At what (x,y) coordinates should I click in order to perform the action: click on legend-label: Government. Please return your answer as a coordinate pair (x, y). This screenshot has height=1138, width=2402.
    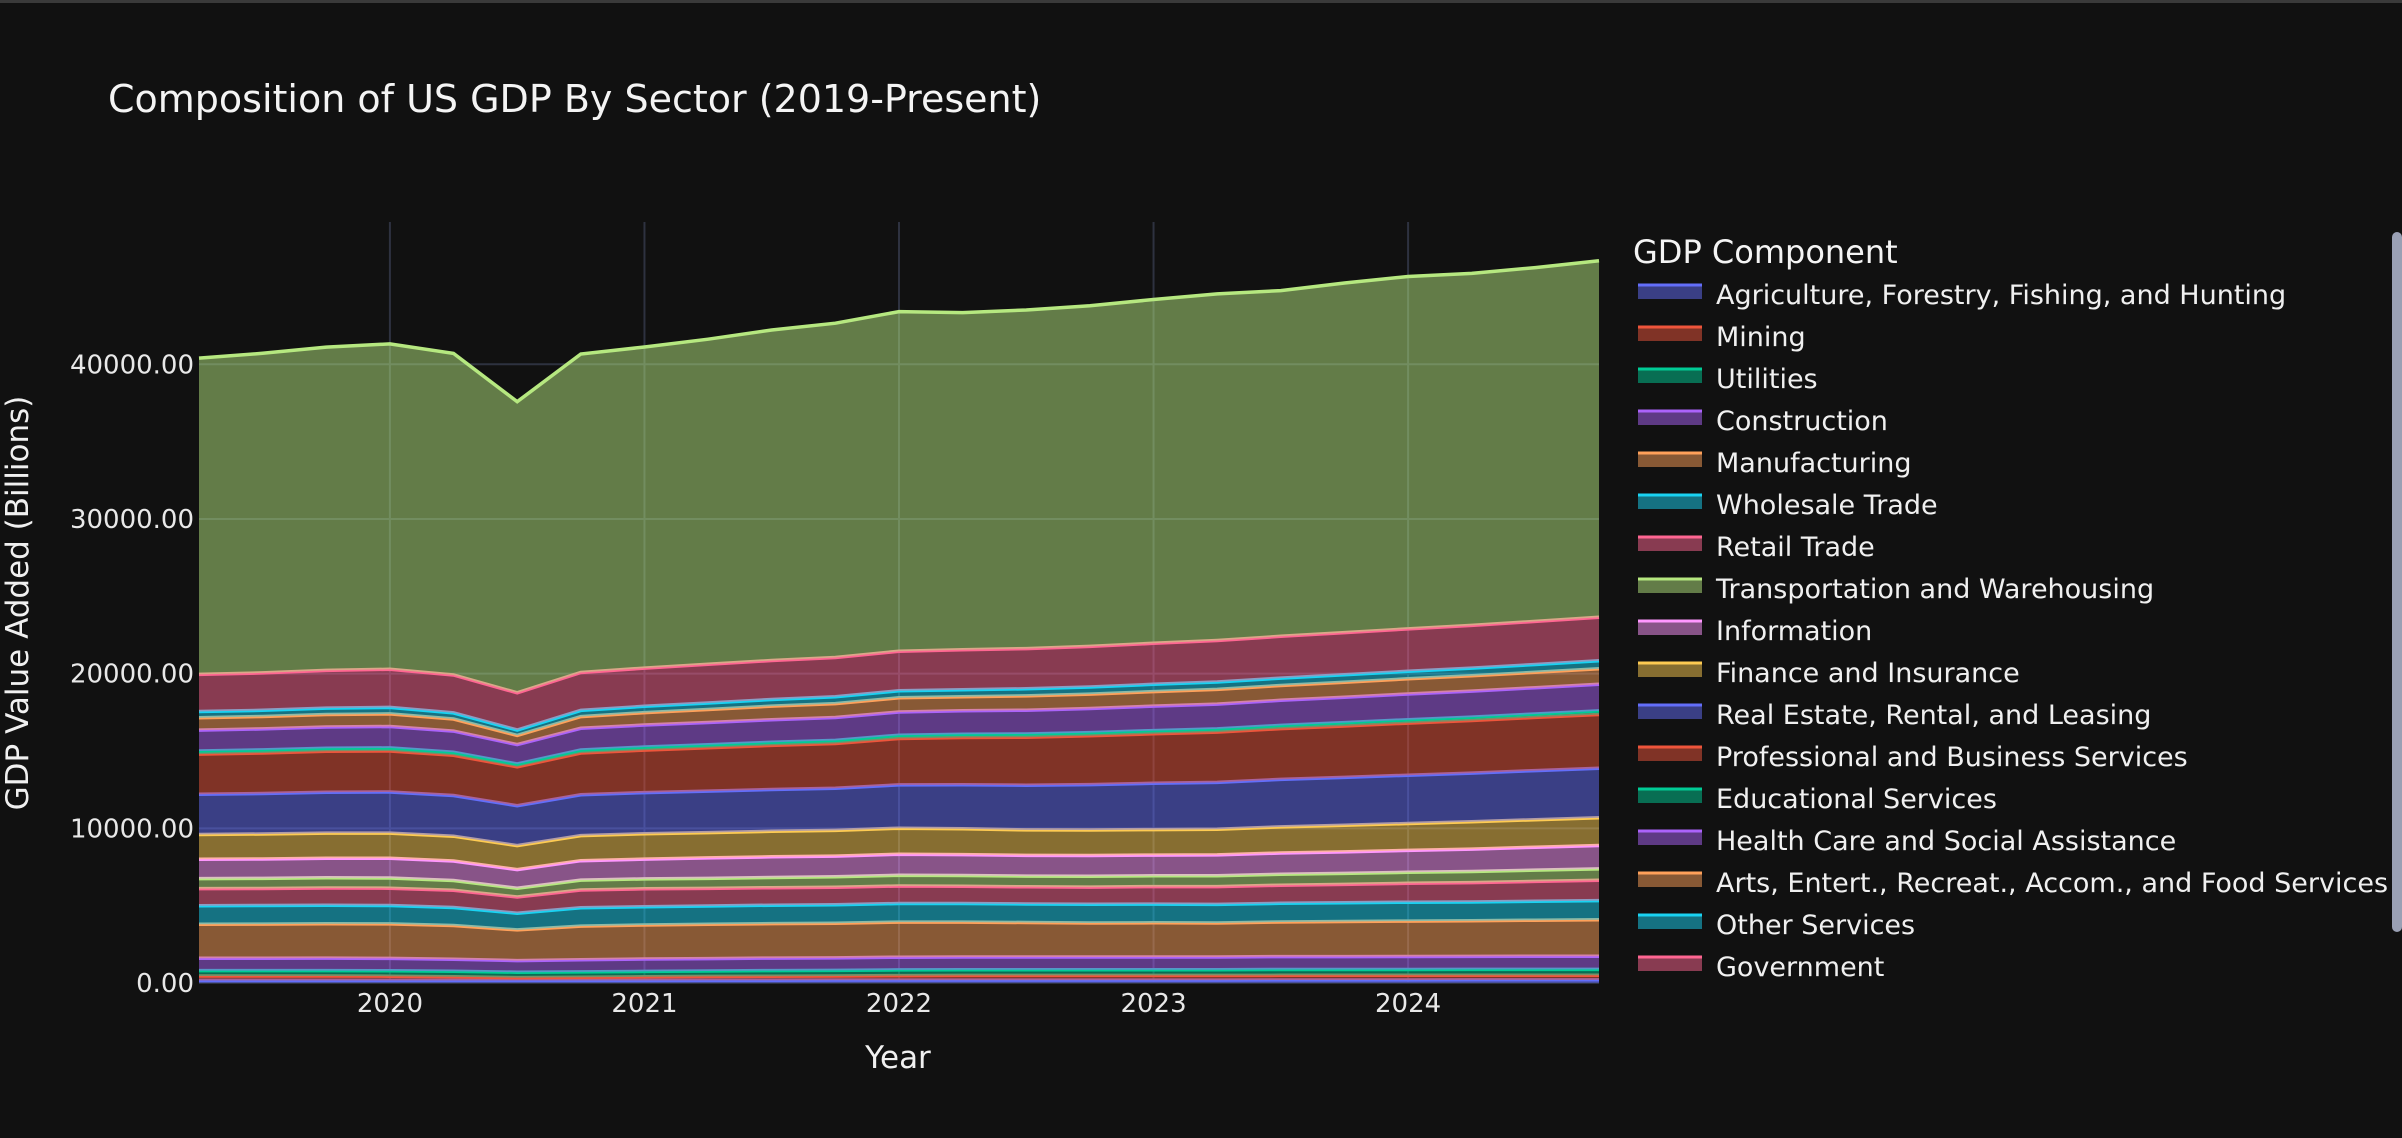
    Looking at the image, I should click on (1800, 967).